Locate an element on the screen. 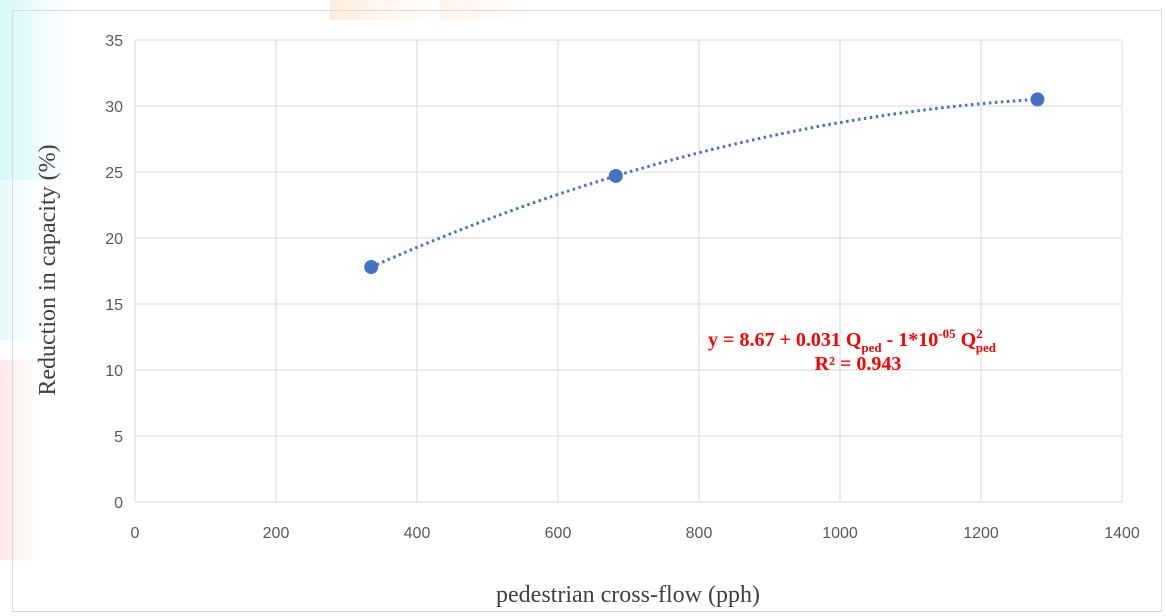 The image size is (1166, 616). x-tick-label: 0 is located at coordinates (135, 533).